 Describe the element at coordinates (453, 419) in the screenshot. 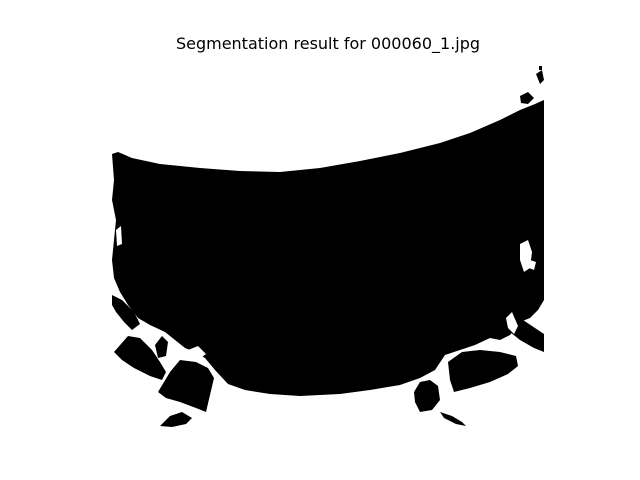

I see `mask-lower-right-sliver` at that location.